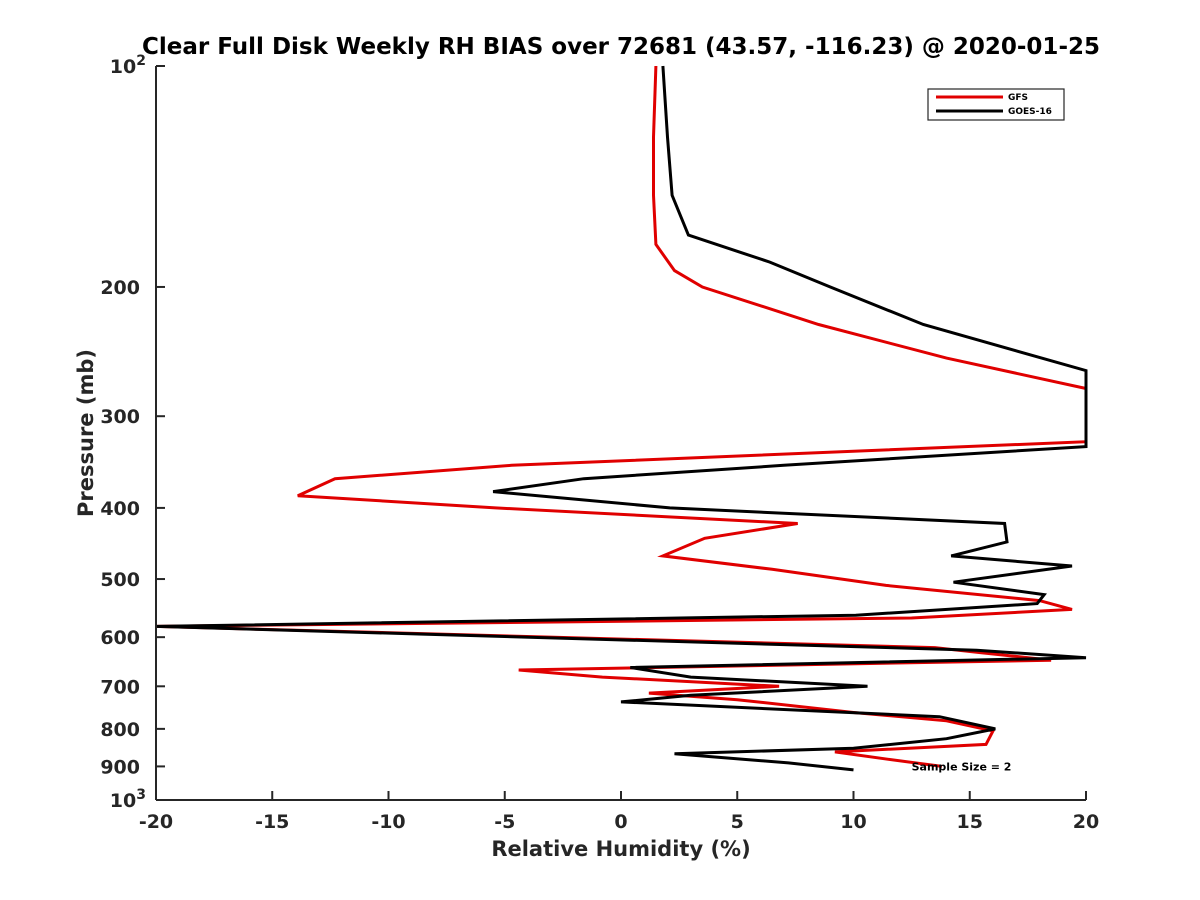  What do you see at coordinates (388, 822) in the screenshot?
I see `x-tick-label: -10` at bounding box center [388, 822].